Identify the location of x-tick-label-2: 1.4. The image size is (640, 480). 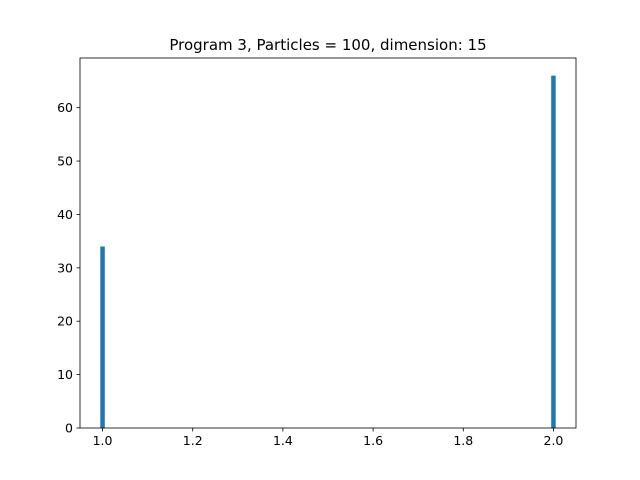
(283, 440).